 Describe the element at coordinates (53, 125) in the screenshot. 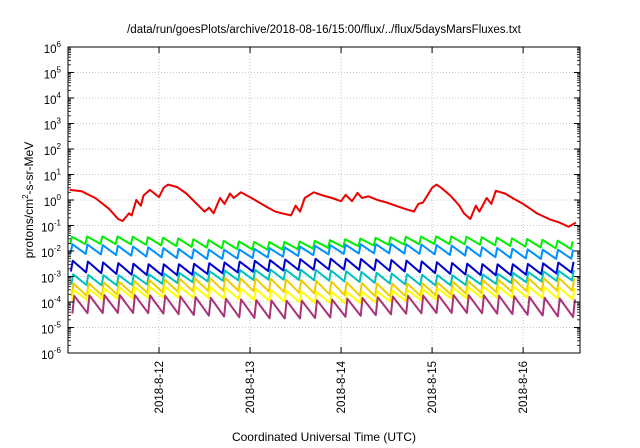

I see `y-tick-label: 10³` at that location.